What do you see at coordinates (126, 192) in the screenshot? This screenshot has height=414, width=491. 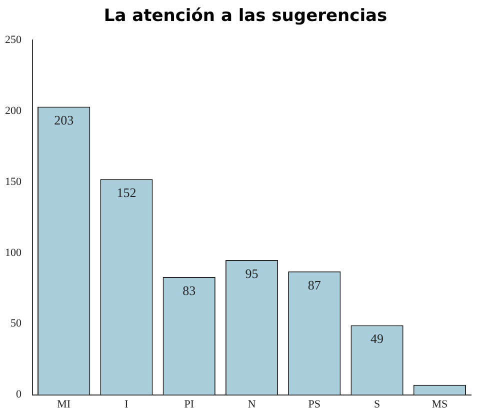 I see `data-label: 152` at bounding box center [126, 192].